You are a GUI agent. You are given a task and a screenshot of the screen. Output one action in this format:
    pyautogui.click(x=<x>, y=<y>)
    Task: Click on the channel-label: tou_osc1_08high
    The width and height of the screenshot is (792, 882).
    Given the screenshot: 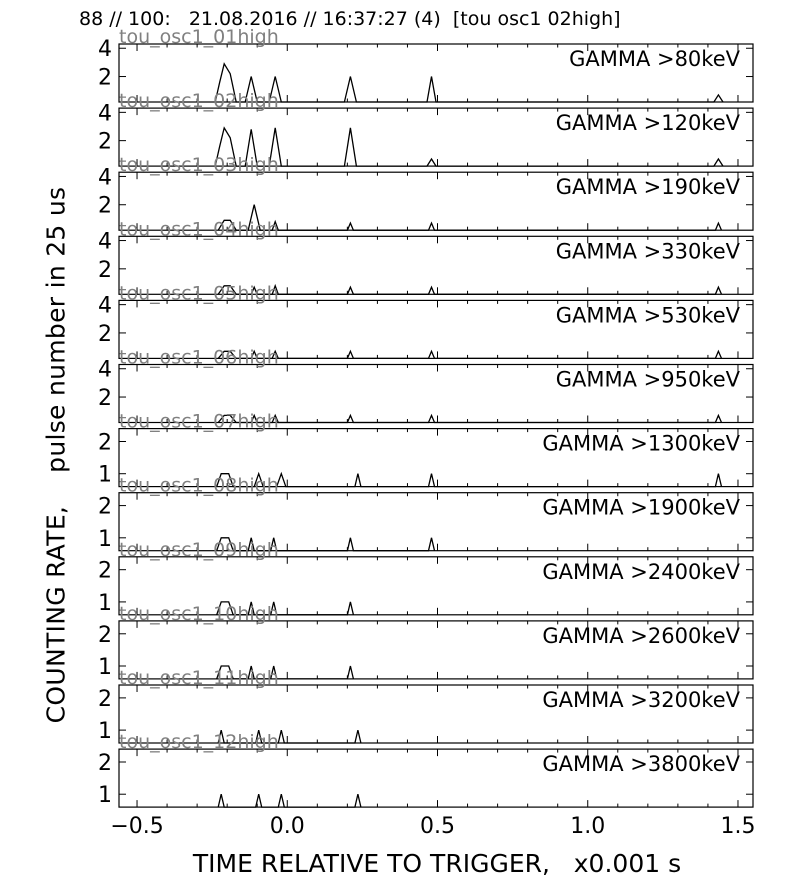 What is the action you would take?
    pyautogui.click(x=199, y=486)
    